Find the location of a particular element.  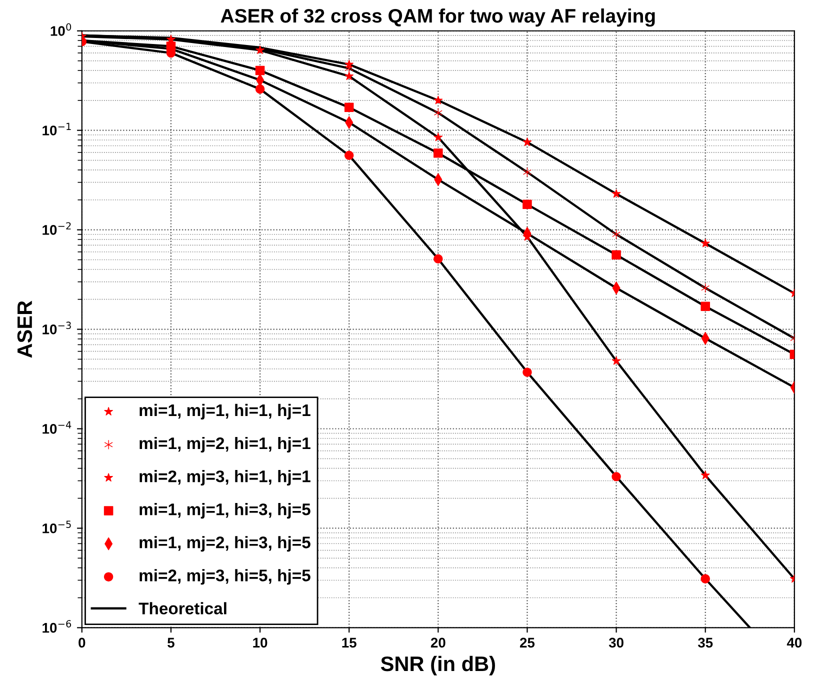

legend-label: mi=2, mj=3, hi=1, hj=1 is located at coordinates (225, 478).